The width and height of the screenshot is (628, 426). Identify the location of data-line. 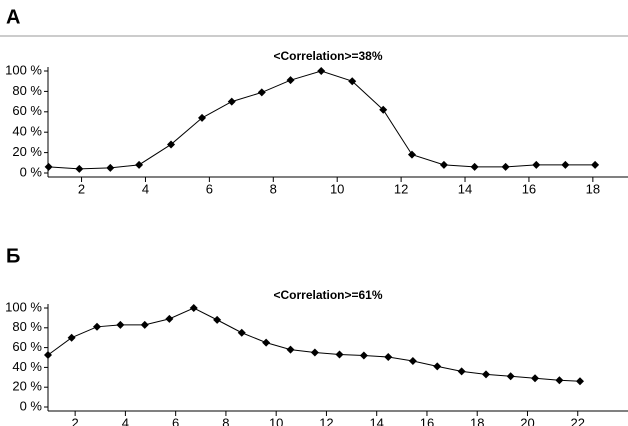
(314, 344).